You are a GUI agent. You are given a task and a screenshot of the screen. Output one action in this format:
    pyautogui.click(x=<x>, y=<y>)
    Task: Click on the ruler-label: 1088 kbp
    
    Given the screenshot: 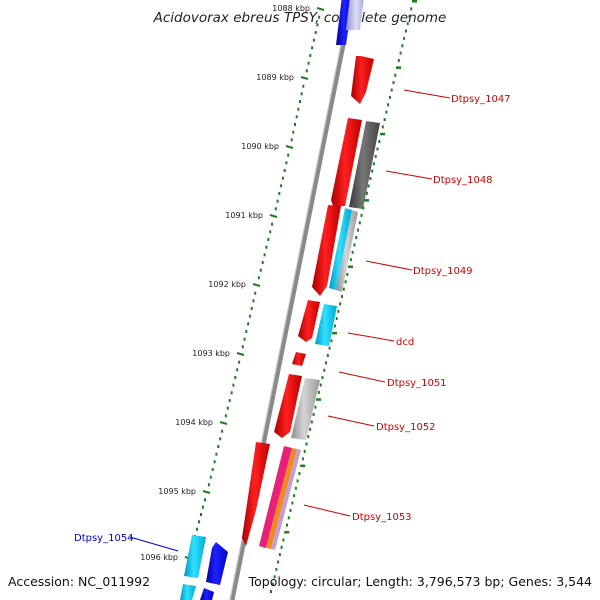 What is the action you would take?
    pyautogui.click(x=291, y=8)
    